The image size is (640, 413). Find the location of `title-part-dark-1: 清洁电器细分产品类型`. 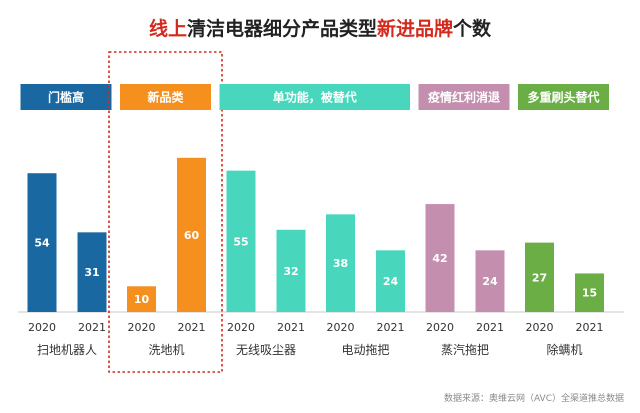

title-part-dark-1: 清洁电器细分产品类型 is located at coordinates (282, 28).